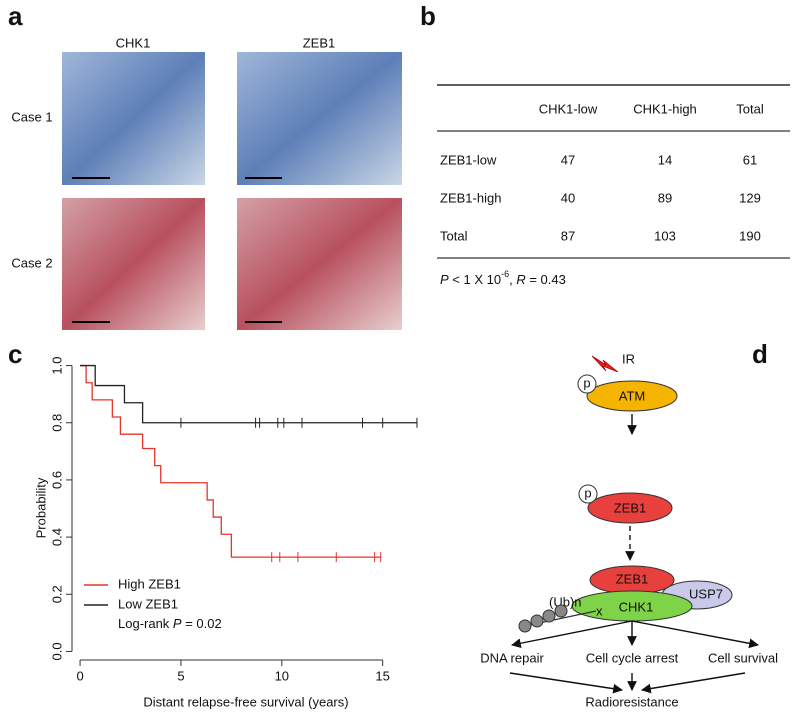 This screenshot has width=800, height=717. I want to click on result: Radioresistance, so click(631, 701).